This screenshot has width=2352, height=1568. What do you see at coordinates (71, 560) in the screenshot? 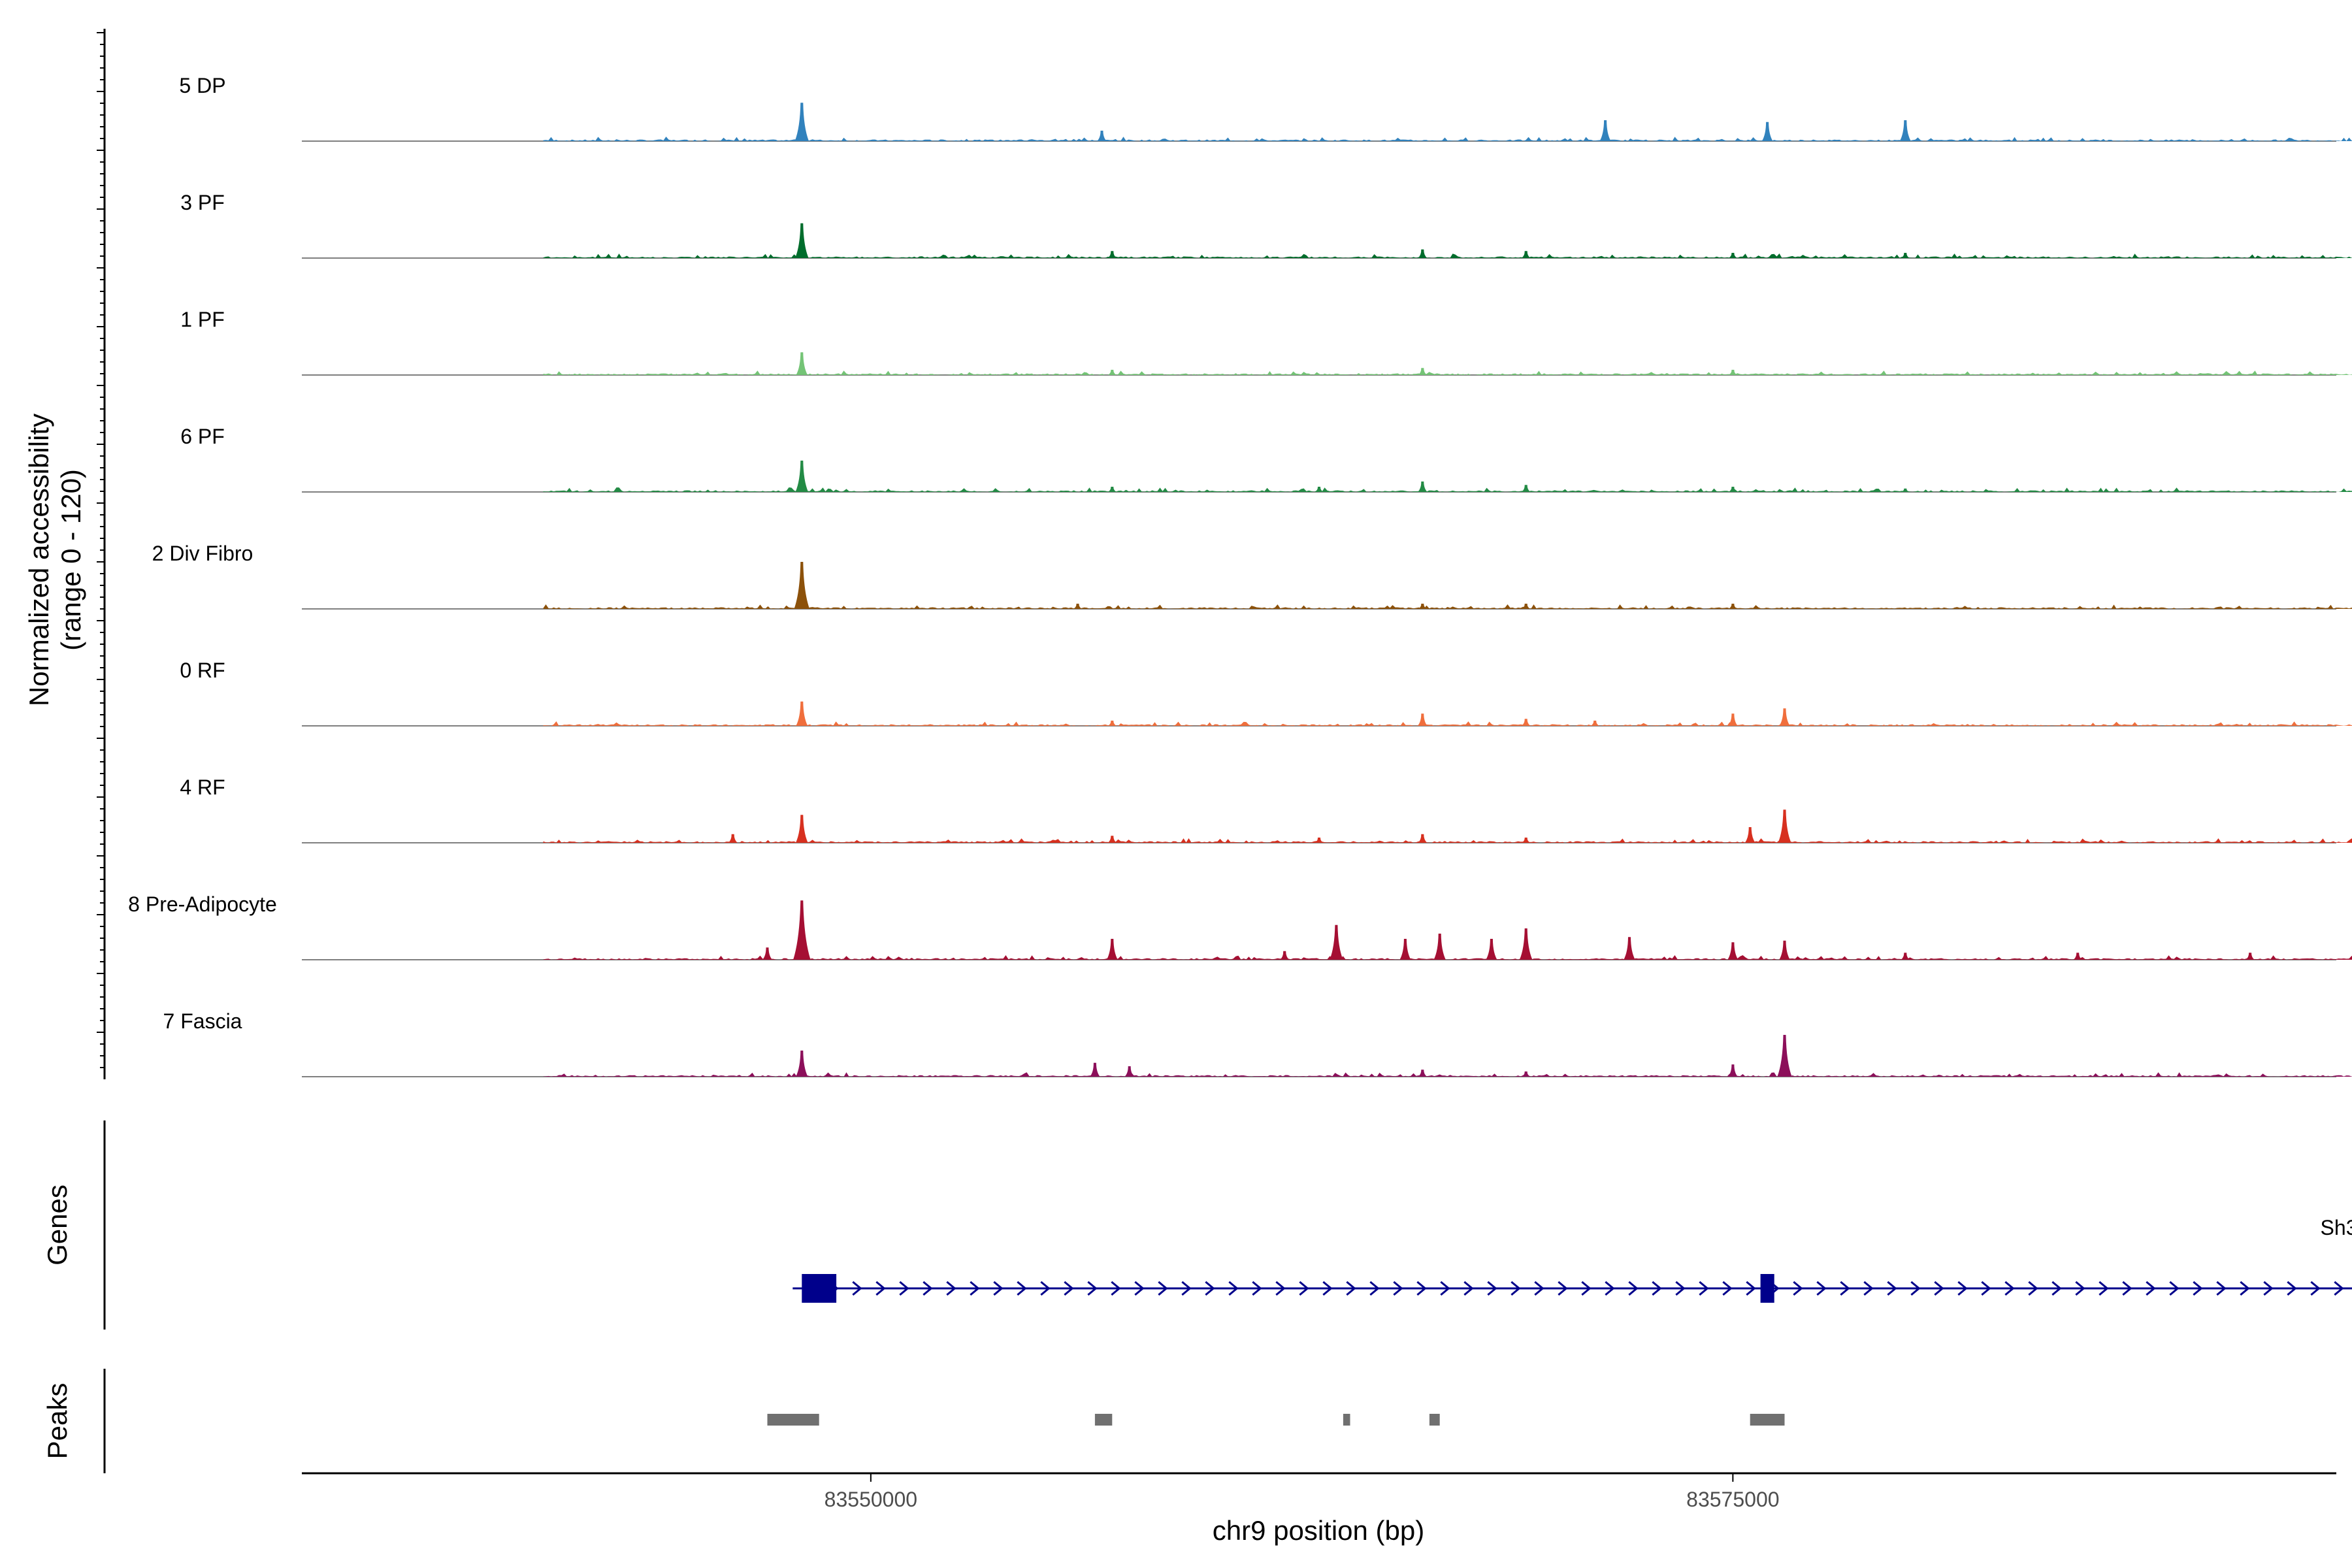
I see `coverage-y-axis-label-line2: (range 0 - 120)` at bounding box center [71, 560].